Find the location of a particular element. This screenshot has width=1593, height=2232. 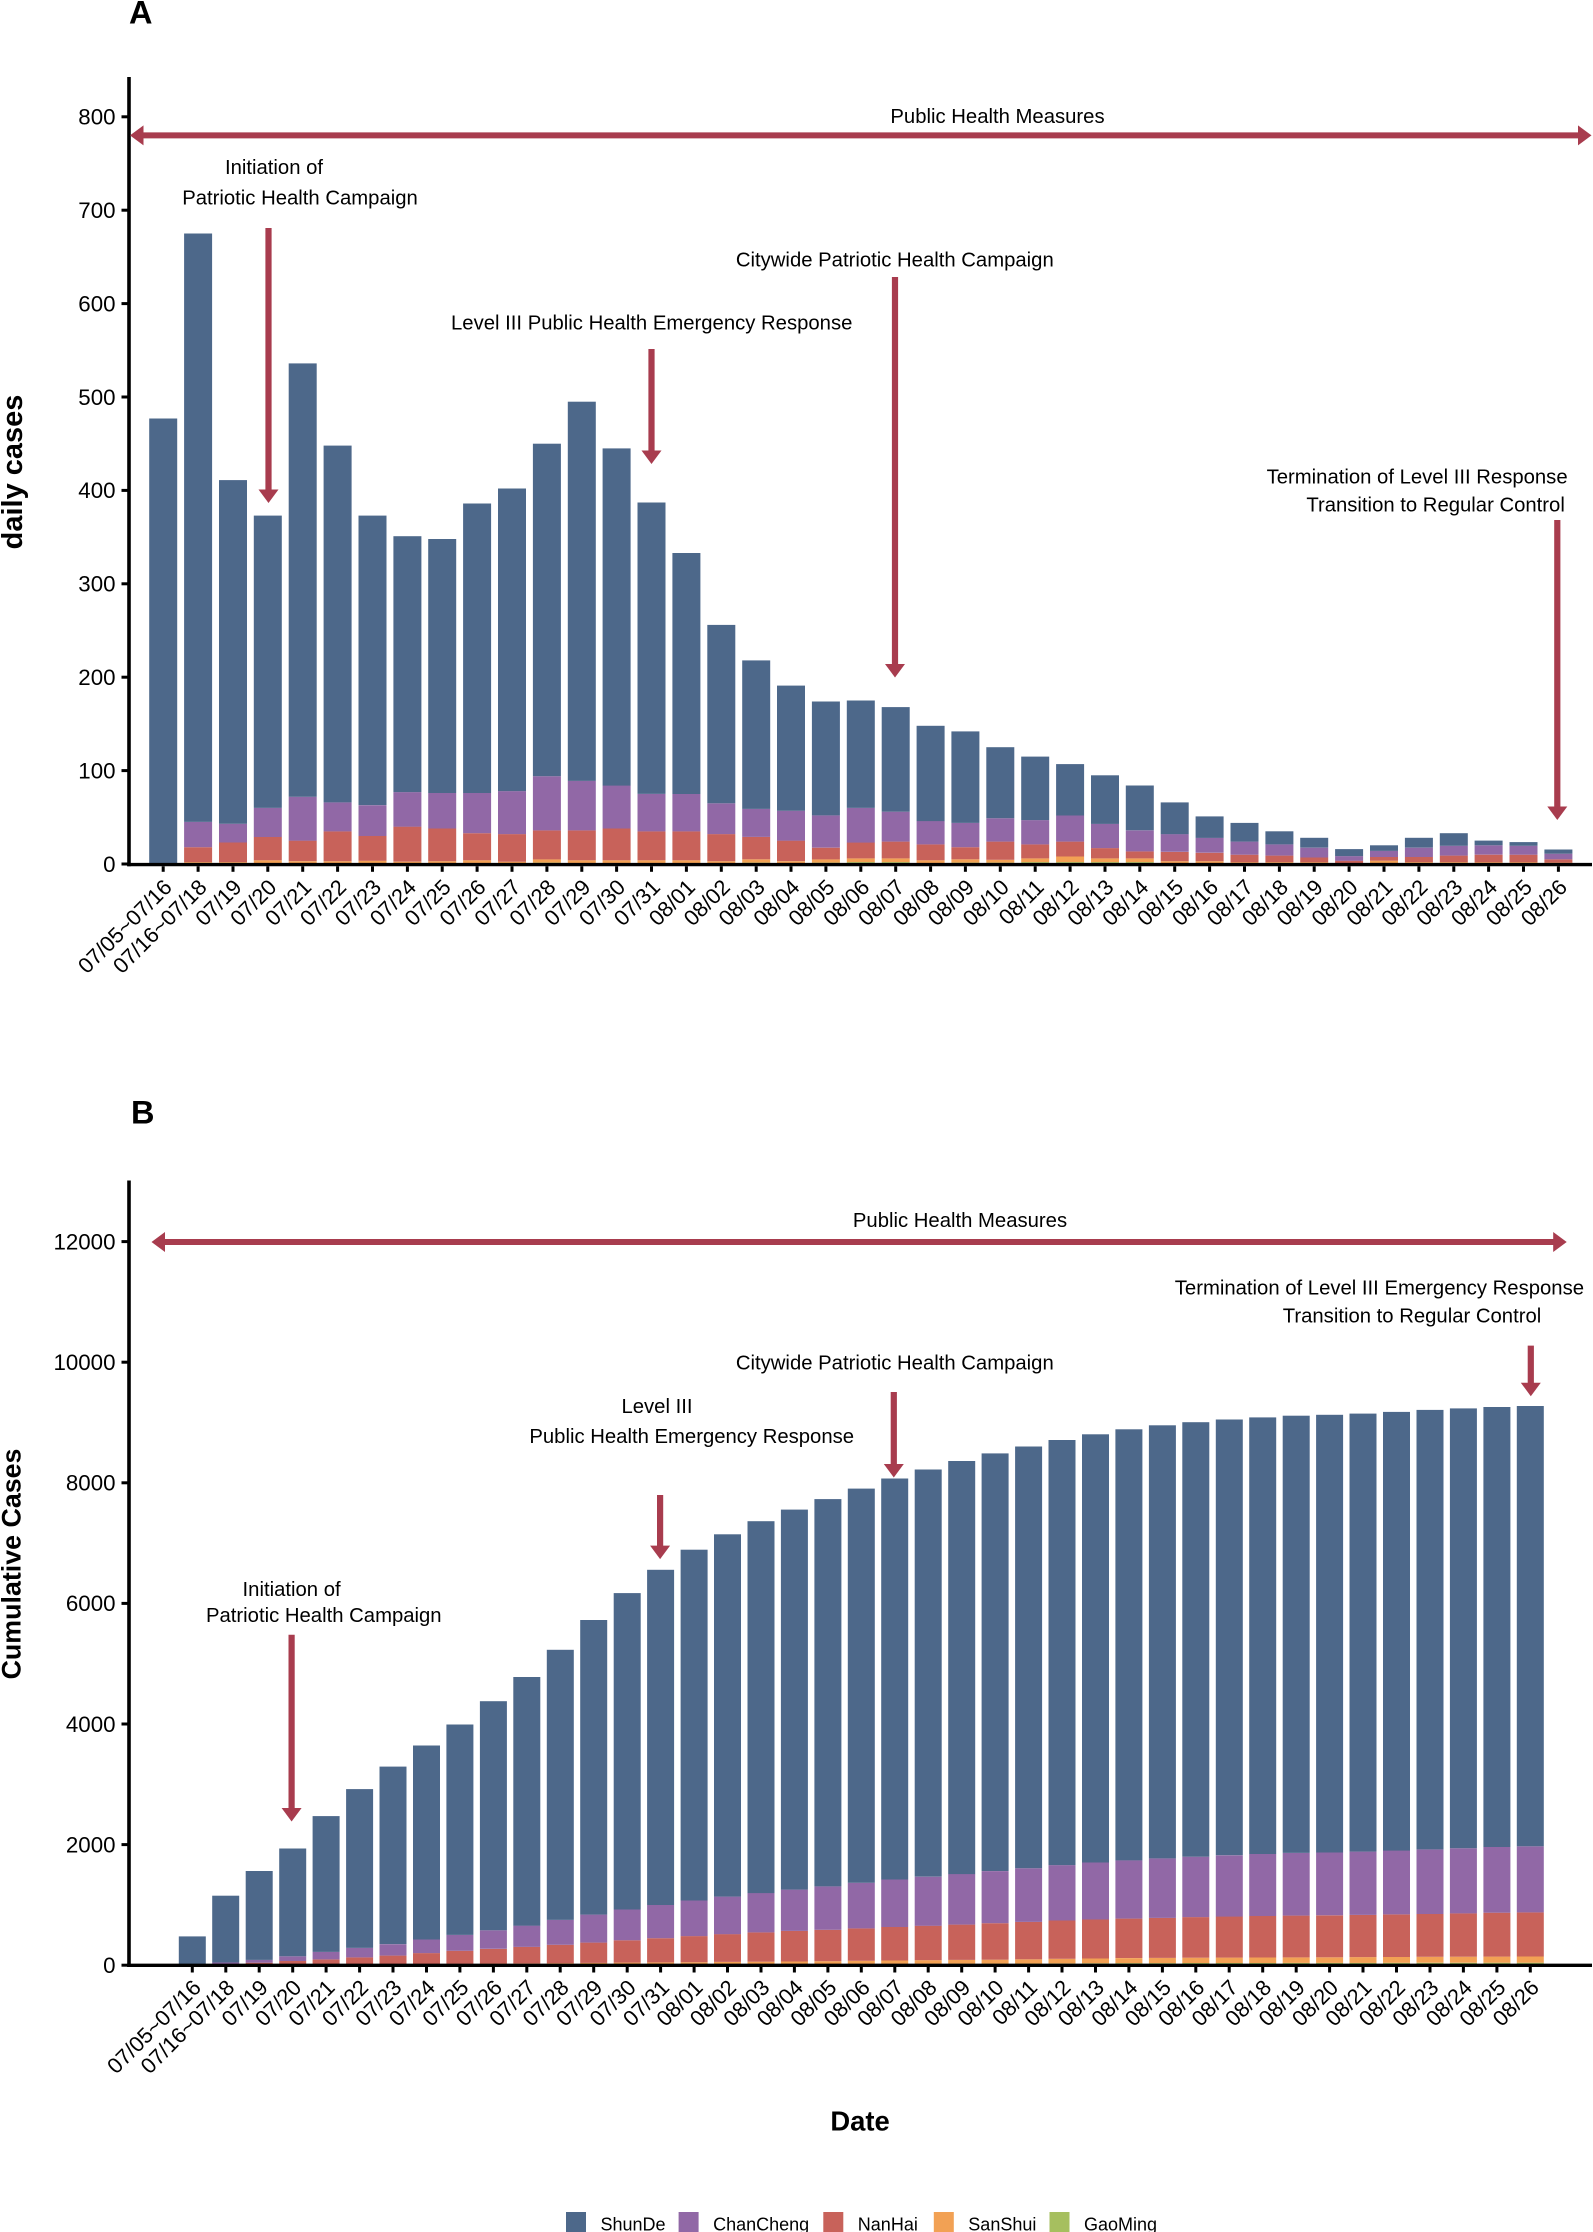

svg-text: NanHai is located at coordinates (888, 2223).